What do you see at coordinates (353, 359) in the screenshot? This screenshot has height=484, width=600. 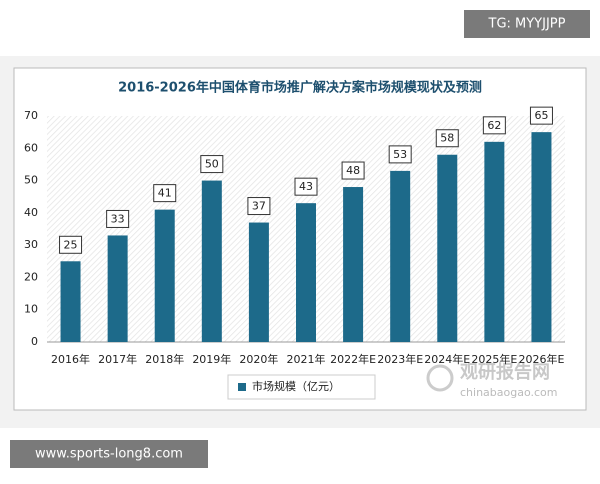 I see `x-tick-label: 2022年E` at bounding box center [353, 359].